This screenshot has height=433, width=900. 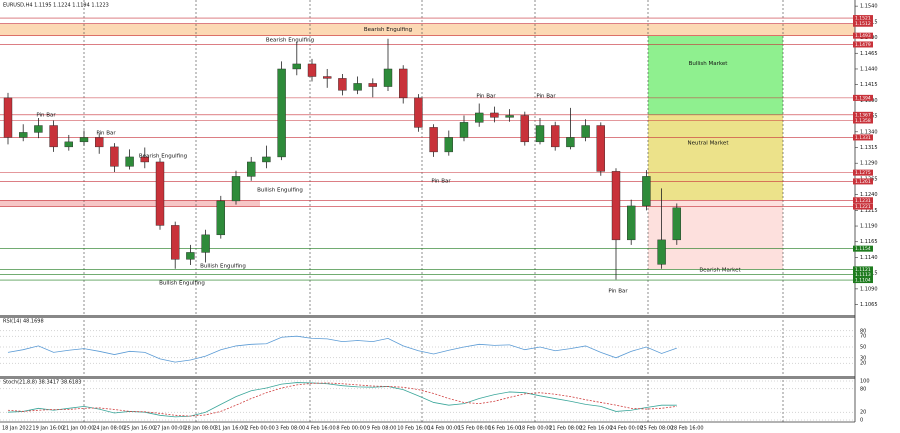 What do you see at coordinates (863, 173) in the screenshot?
I see `level-label: 1.1275` at bounding box center [863, 173].